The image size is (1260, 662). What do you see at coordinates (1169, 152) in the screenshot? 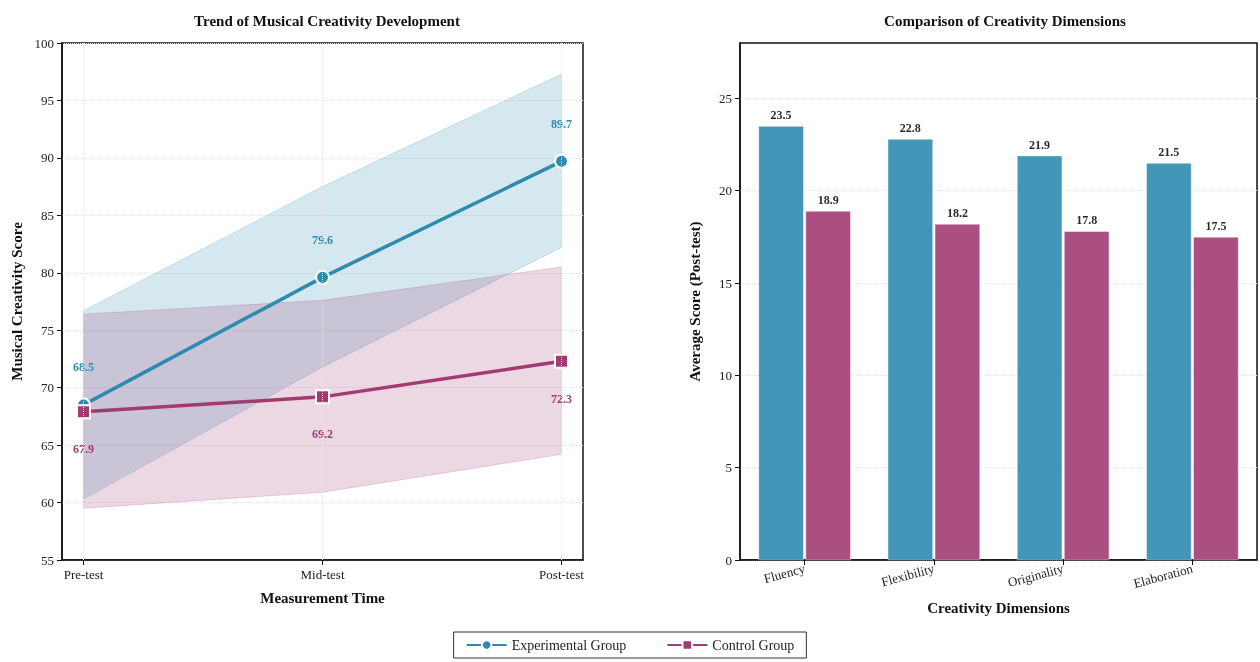
I see `data-label: 21.5` at bounding box center [1169, 152].